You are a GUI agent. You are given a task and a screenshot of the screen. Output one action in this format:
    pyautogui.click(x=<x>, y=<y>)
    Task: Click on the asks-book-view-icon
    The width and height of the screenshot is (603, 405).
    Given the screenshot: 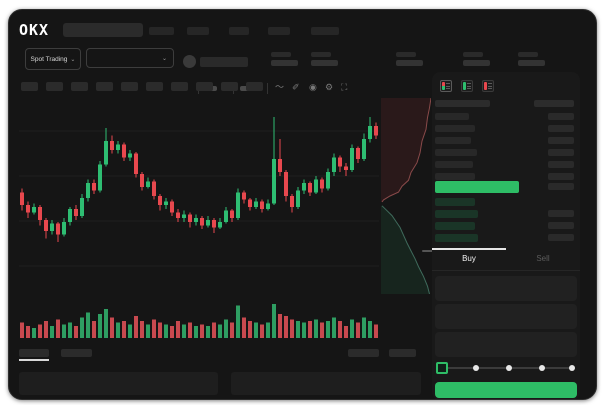 What is the action you would take?
    pyautogui.click(x=488, y=86)
    